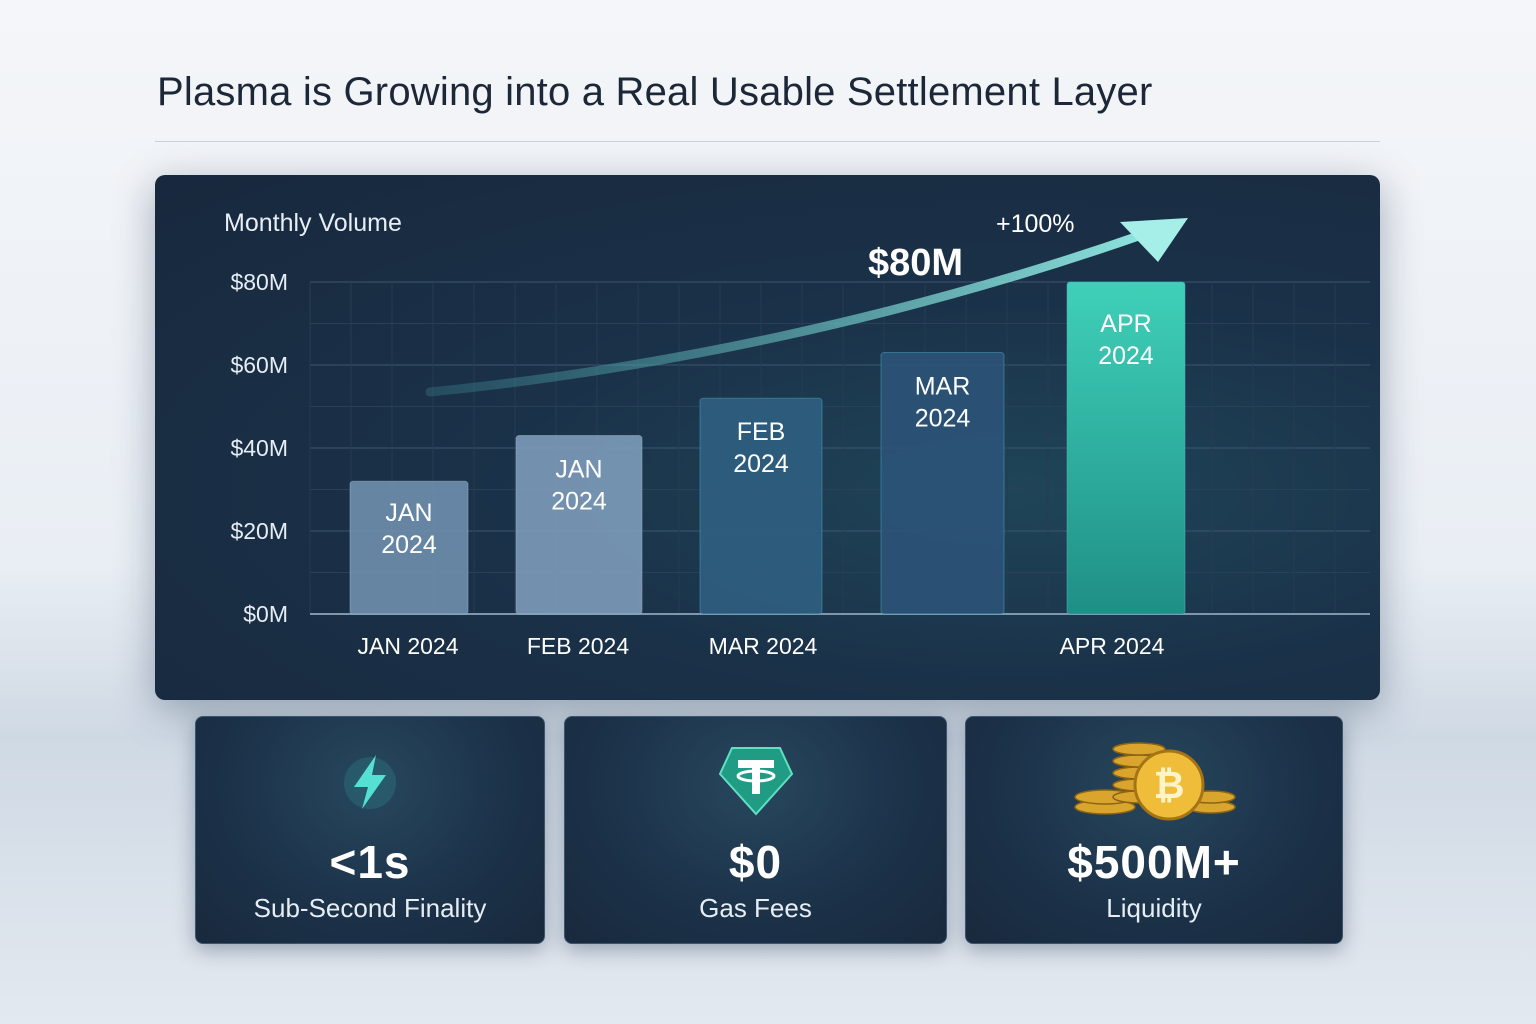 The image size is (1536, 1024). What do you see at coordinates (313, 223) in the screenshot?
I see `chart-title: Monthly Volume` at bounding box center [313, 223].